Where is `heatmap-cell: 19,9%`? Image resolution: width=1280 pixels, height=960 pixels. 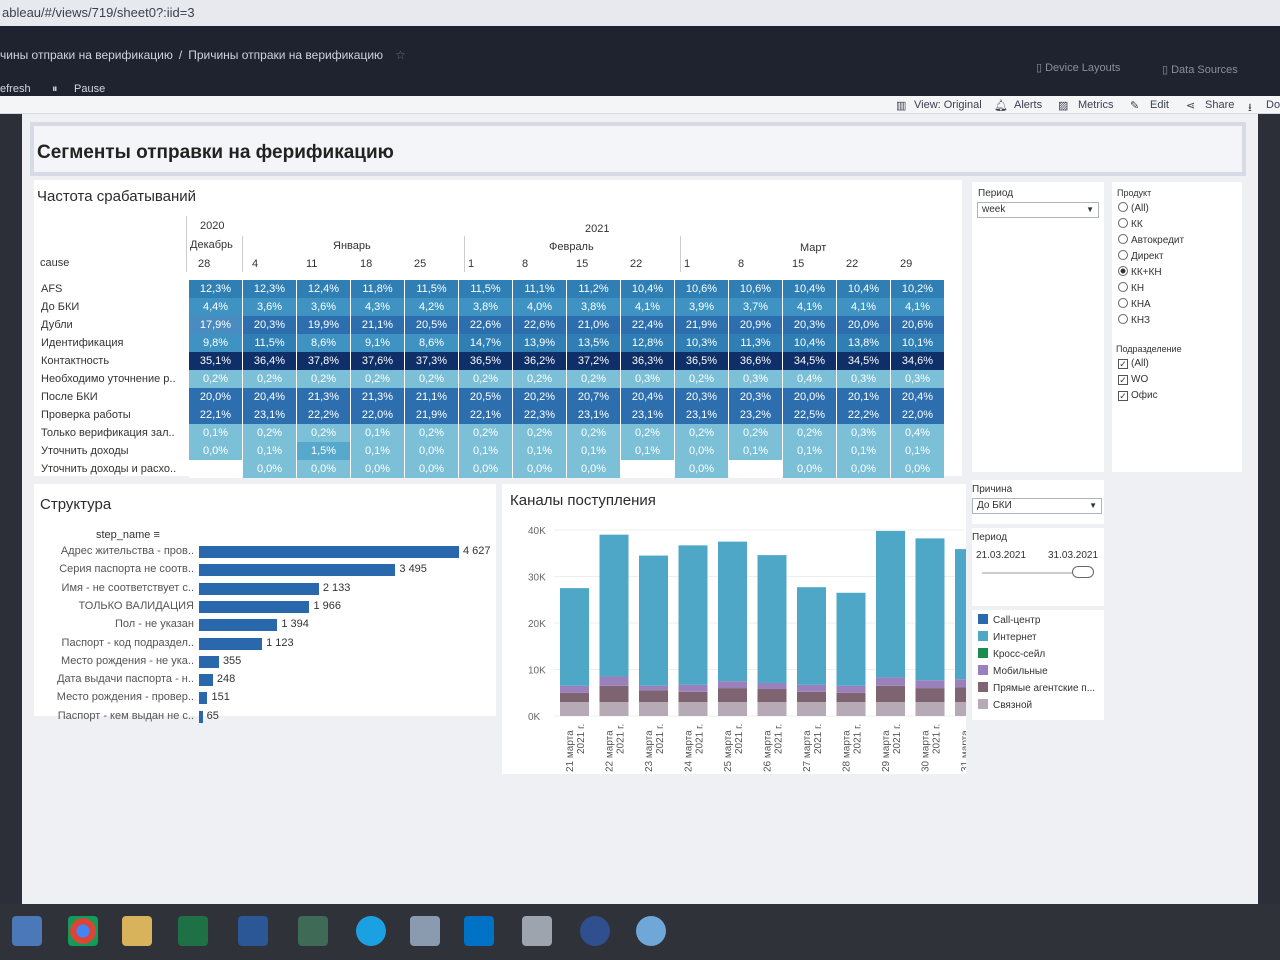
heatmap-cell: 19,9% is located at coordinates (323, 325).